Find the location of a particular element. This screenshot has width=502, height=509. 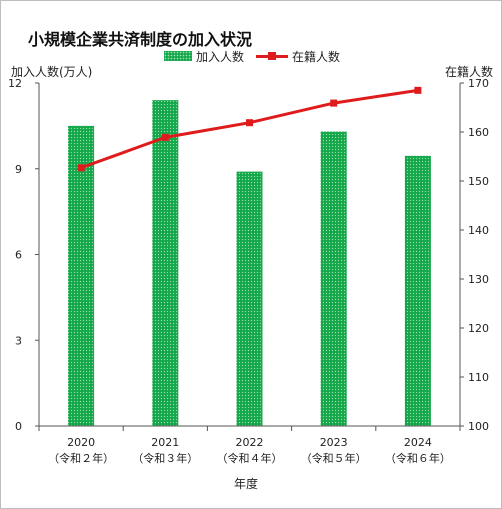

y-right-tick-label: 160 is located at coordinates (478, 132).